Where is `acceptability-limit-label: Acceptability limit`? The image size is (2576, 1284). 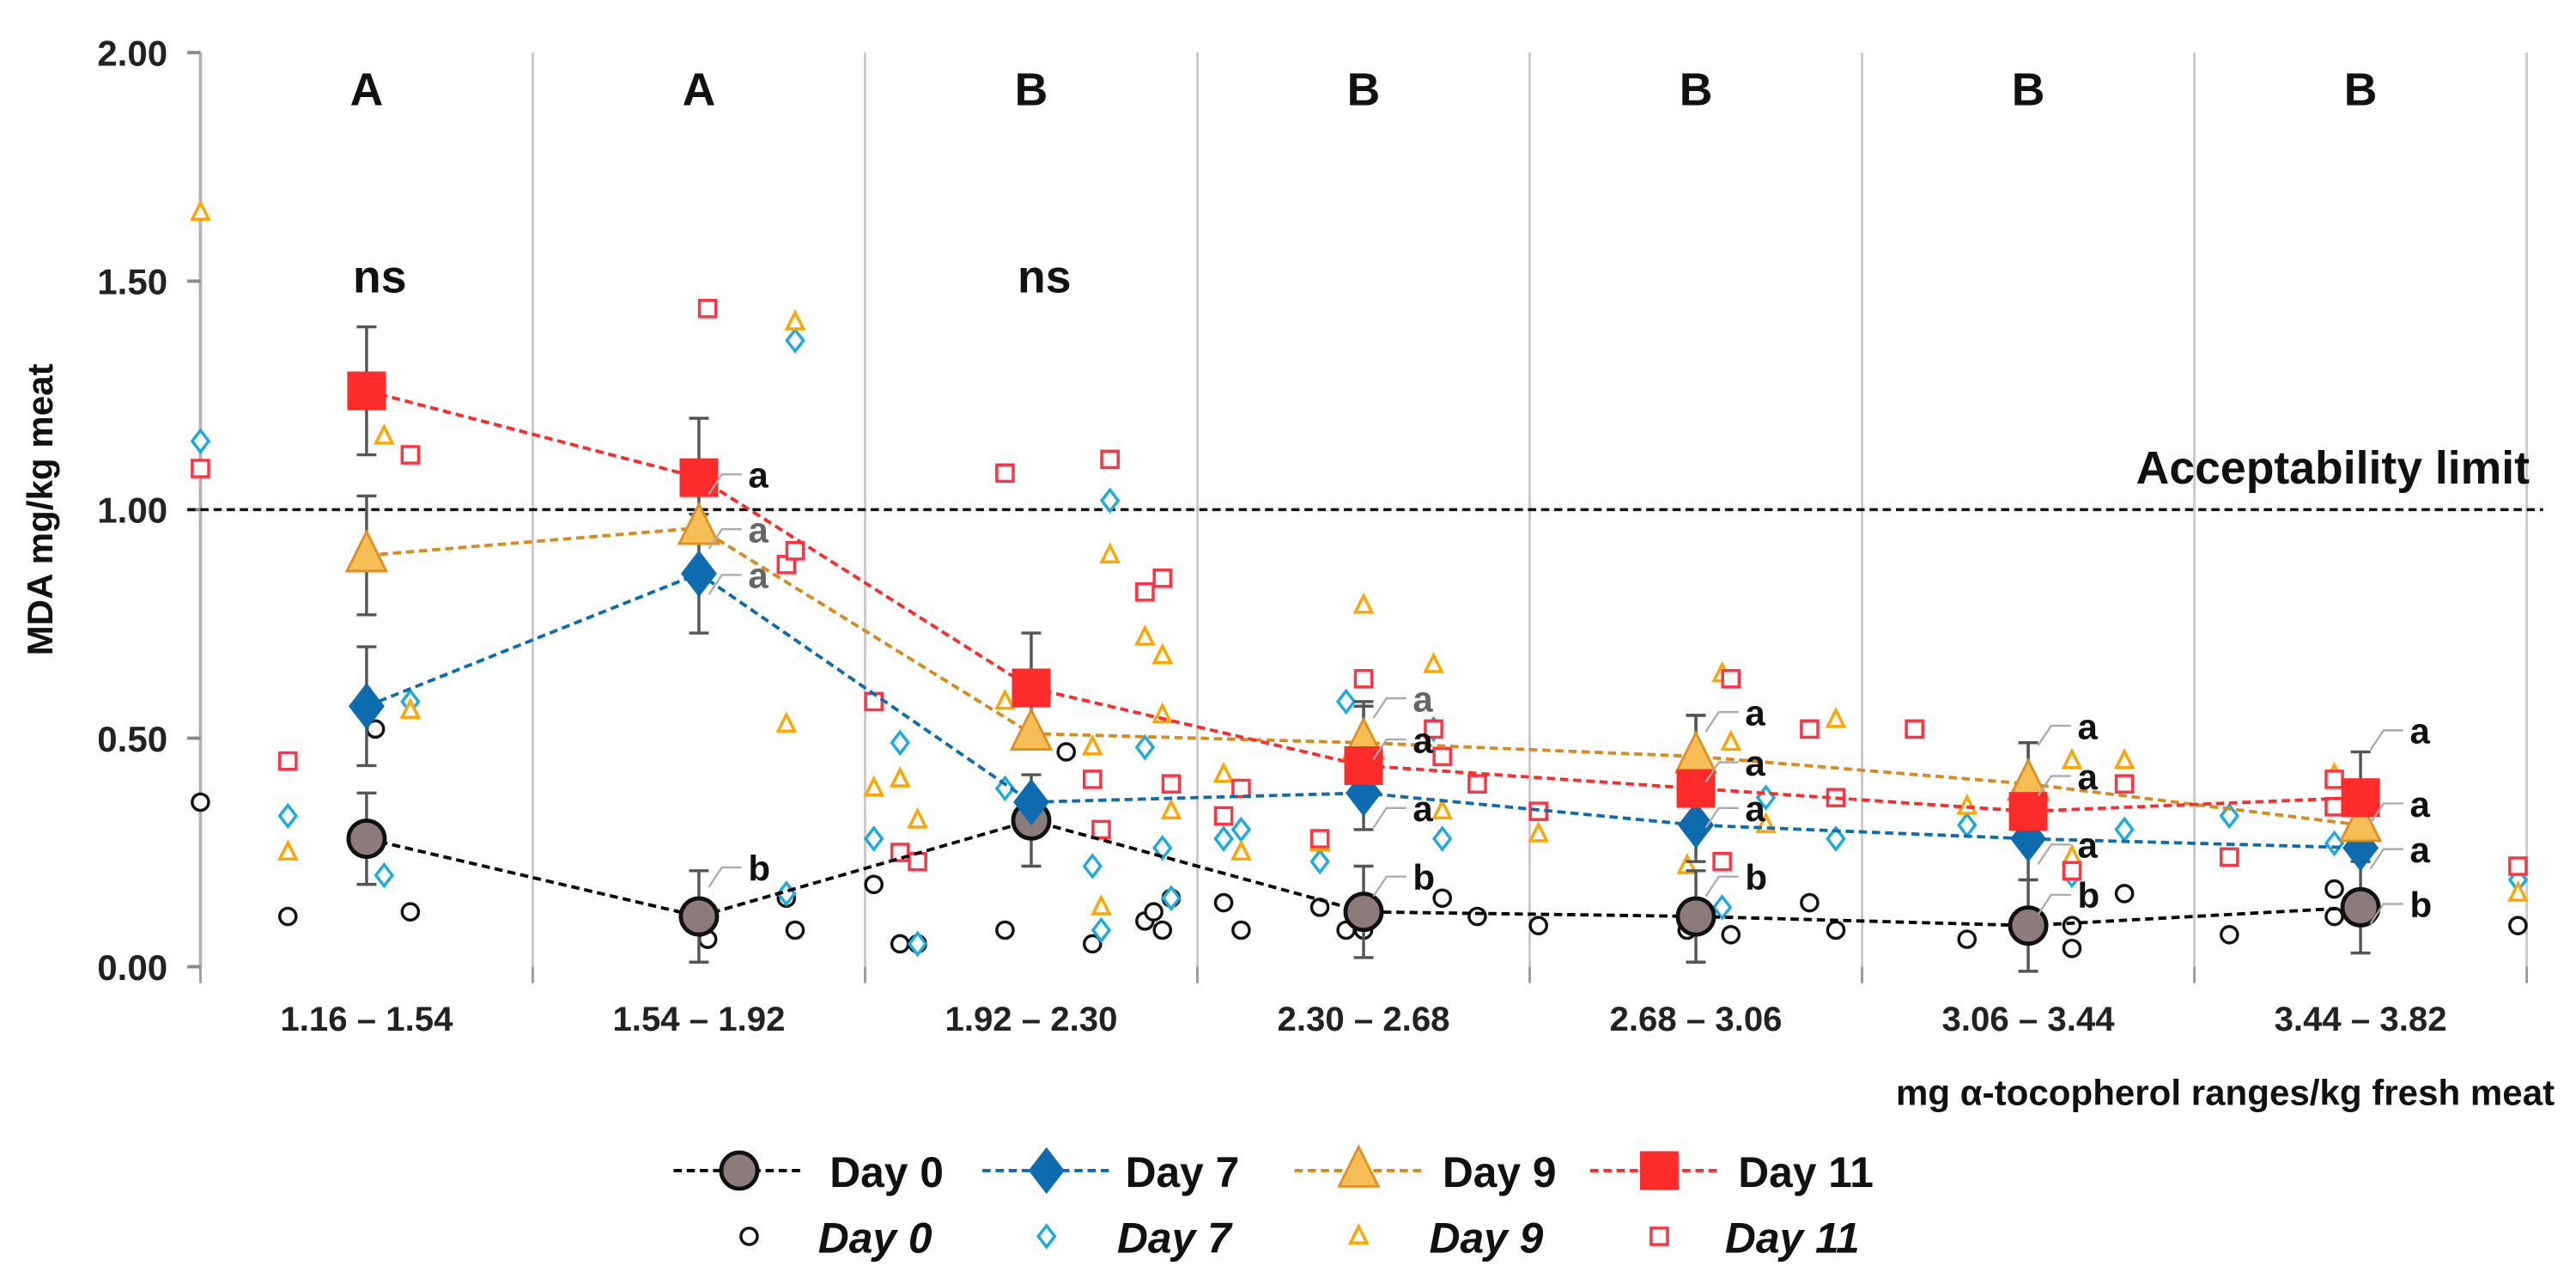
acceptability-limit-label: Acceptability limit is located at coordinates (2333, 468).